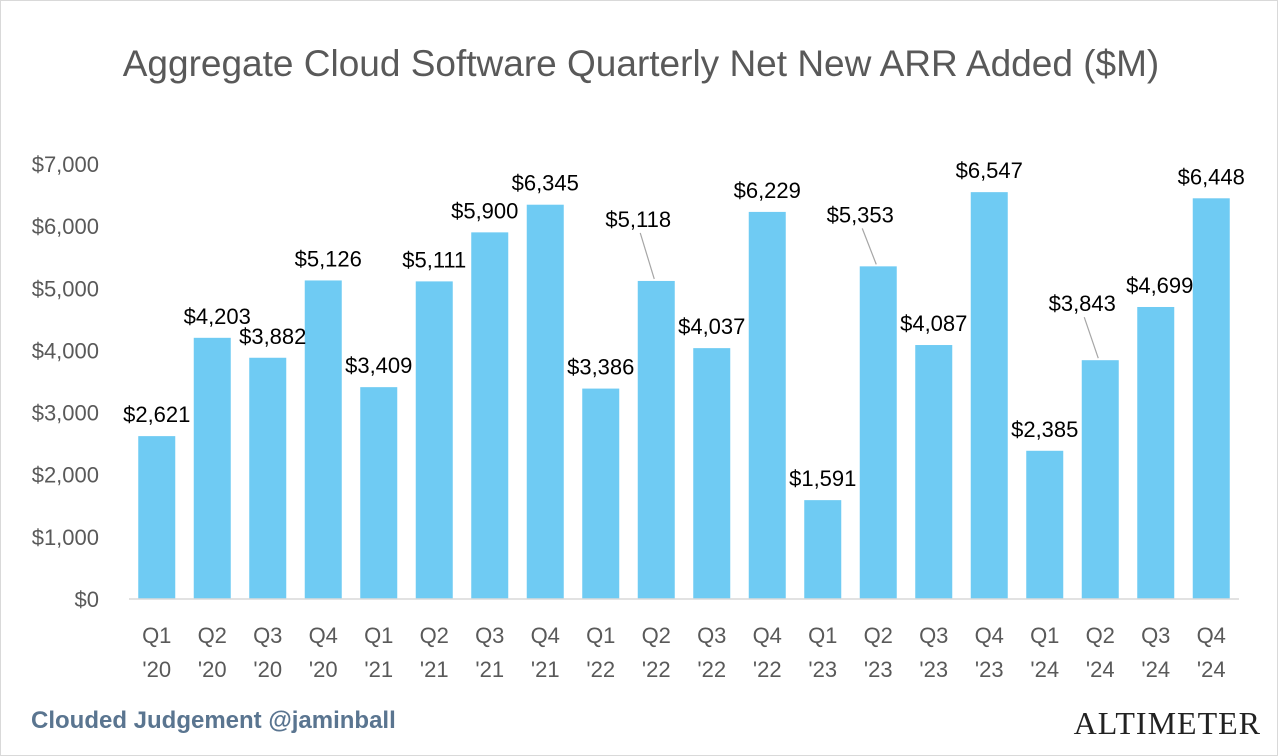 The width and height of the screenshot is (1278, 756). Describe the element at coordinates (272, 336) in the screenshot. I see `data-label: $3,882` at that location.